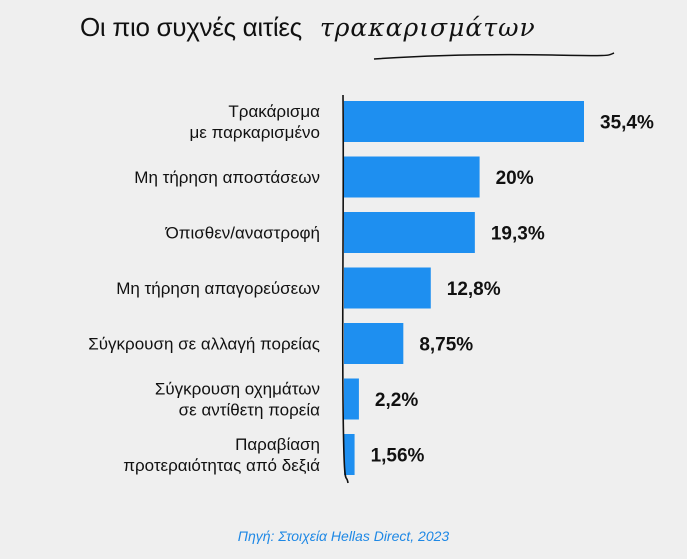 Image resolution: width=687 pixels, height=559 pixels. Describe the element at coordinates (343, 536) in the screenshot. I see `source-note: Πηγή: Στοιχεία Hellas Direct, 2023` at that location.